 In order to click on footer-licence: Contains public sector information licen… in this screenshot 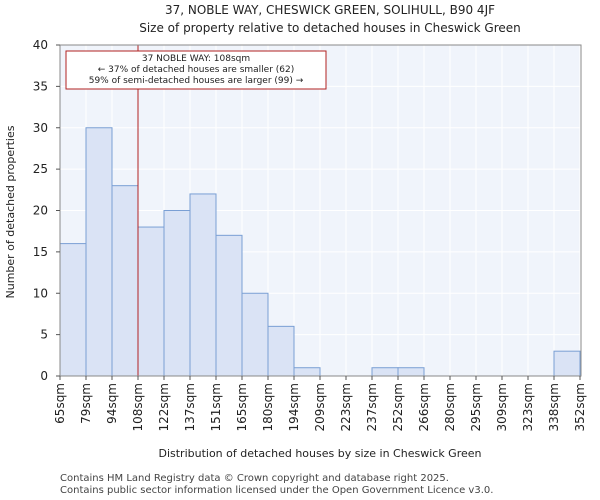, I will do `click(277, 490)`.